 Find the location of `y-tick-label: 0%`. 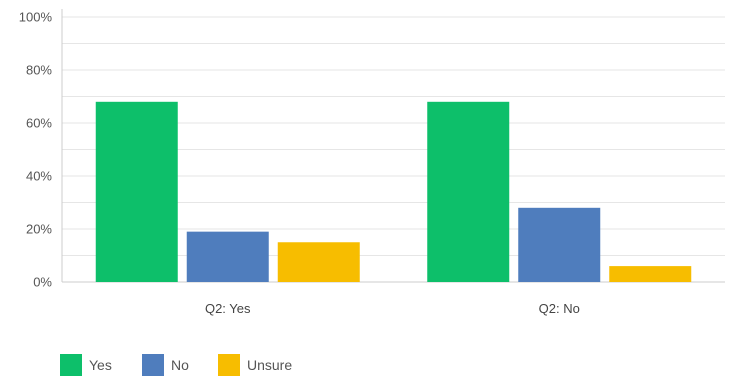

y-tick-label: 0% is located at coordinates (42, 282).